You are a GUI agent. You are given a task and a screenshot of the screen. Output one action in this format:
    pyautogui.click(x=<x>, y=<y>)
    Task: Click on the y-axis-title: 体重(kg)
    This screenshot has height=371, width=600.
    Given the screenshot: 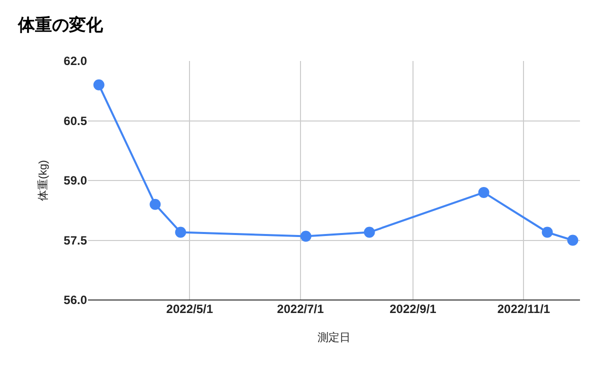 What is the action you would take?
    pyautogui.click(x=43, y=180)
    